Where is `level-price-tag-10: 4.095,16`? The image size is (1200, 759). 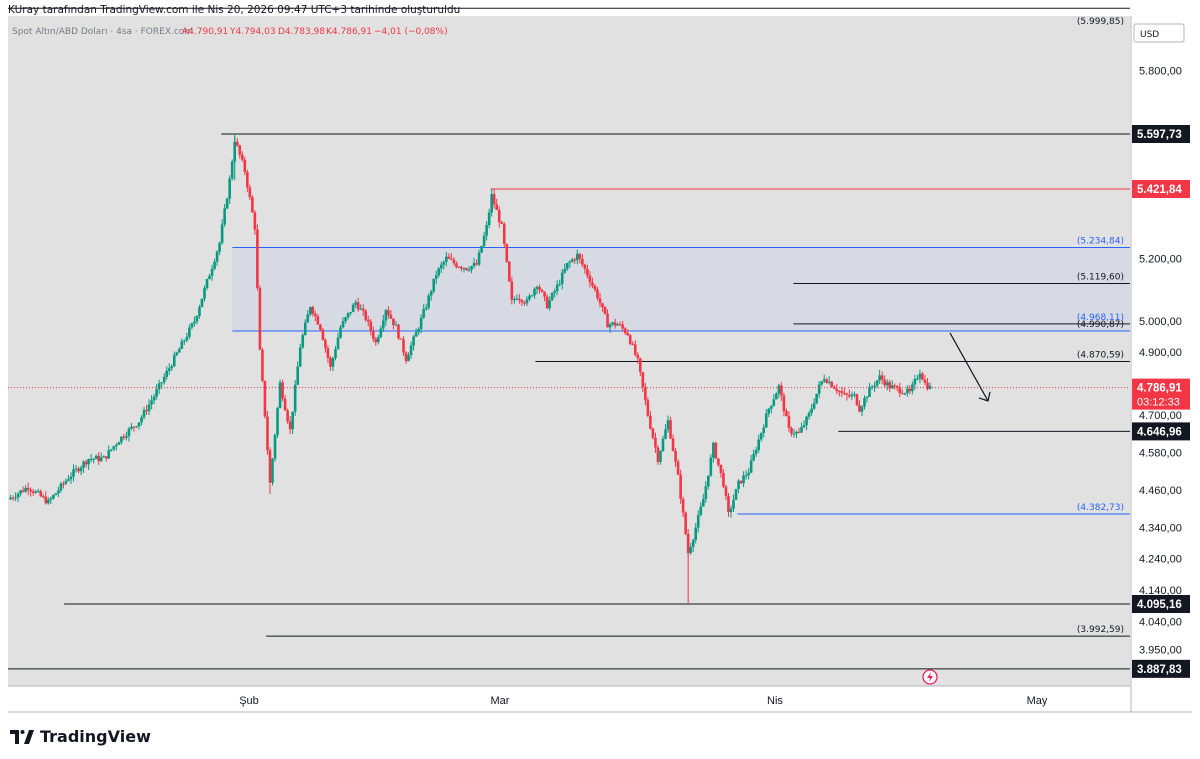 level-price-tag-10: 4.095,16 is located at coordinates (1161, 604).